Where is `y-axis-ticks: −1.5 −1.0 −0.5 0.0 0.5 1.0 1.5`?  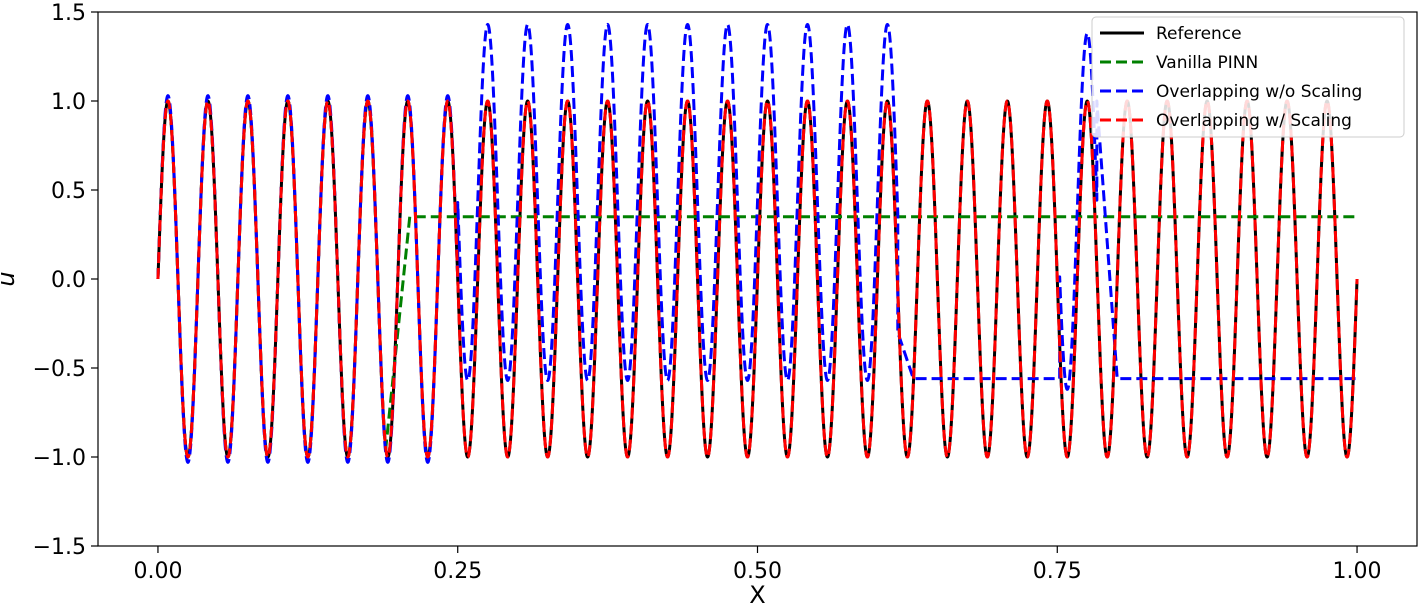 y-axis-ticks: −1.5 −1.0 −0.5 0.0 0.5 1.0 1.5 is located at coordinates (65, 280).